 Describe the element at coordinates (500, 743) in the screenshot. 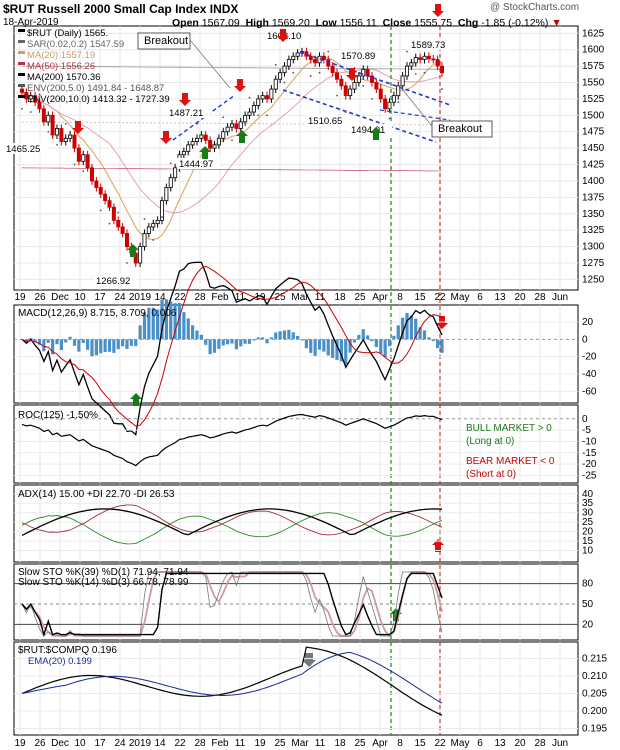

I see `x-tick-label: 13` at that location.